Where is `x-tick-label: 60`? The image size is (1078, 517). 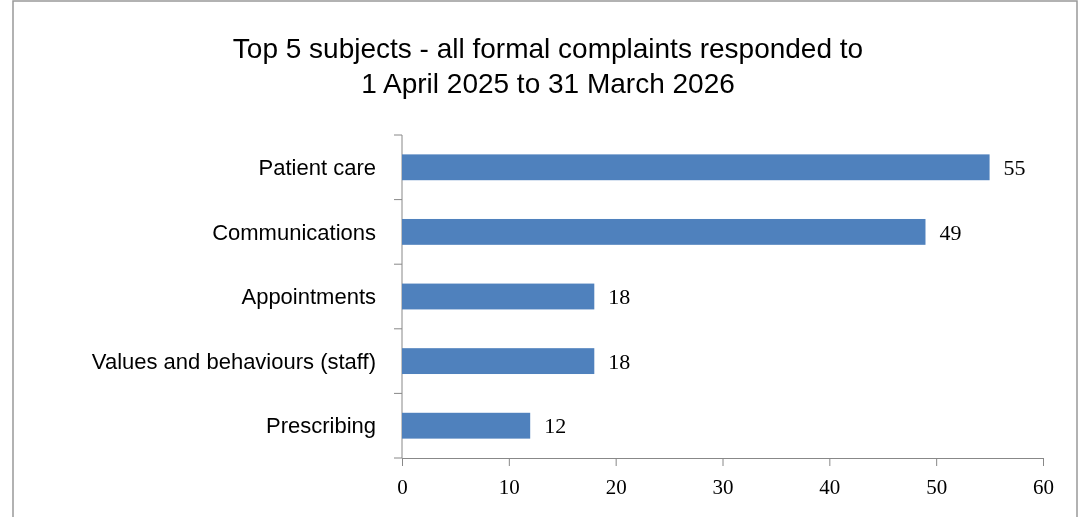 x-tick-label: 60 is located at coordinates (1043, 487).